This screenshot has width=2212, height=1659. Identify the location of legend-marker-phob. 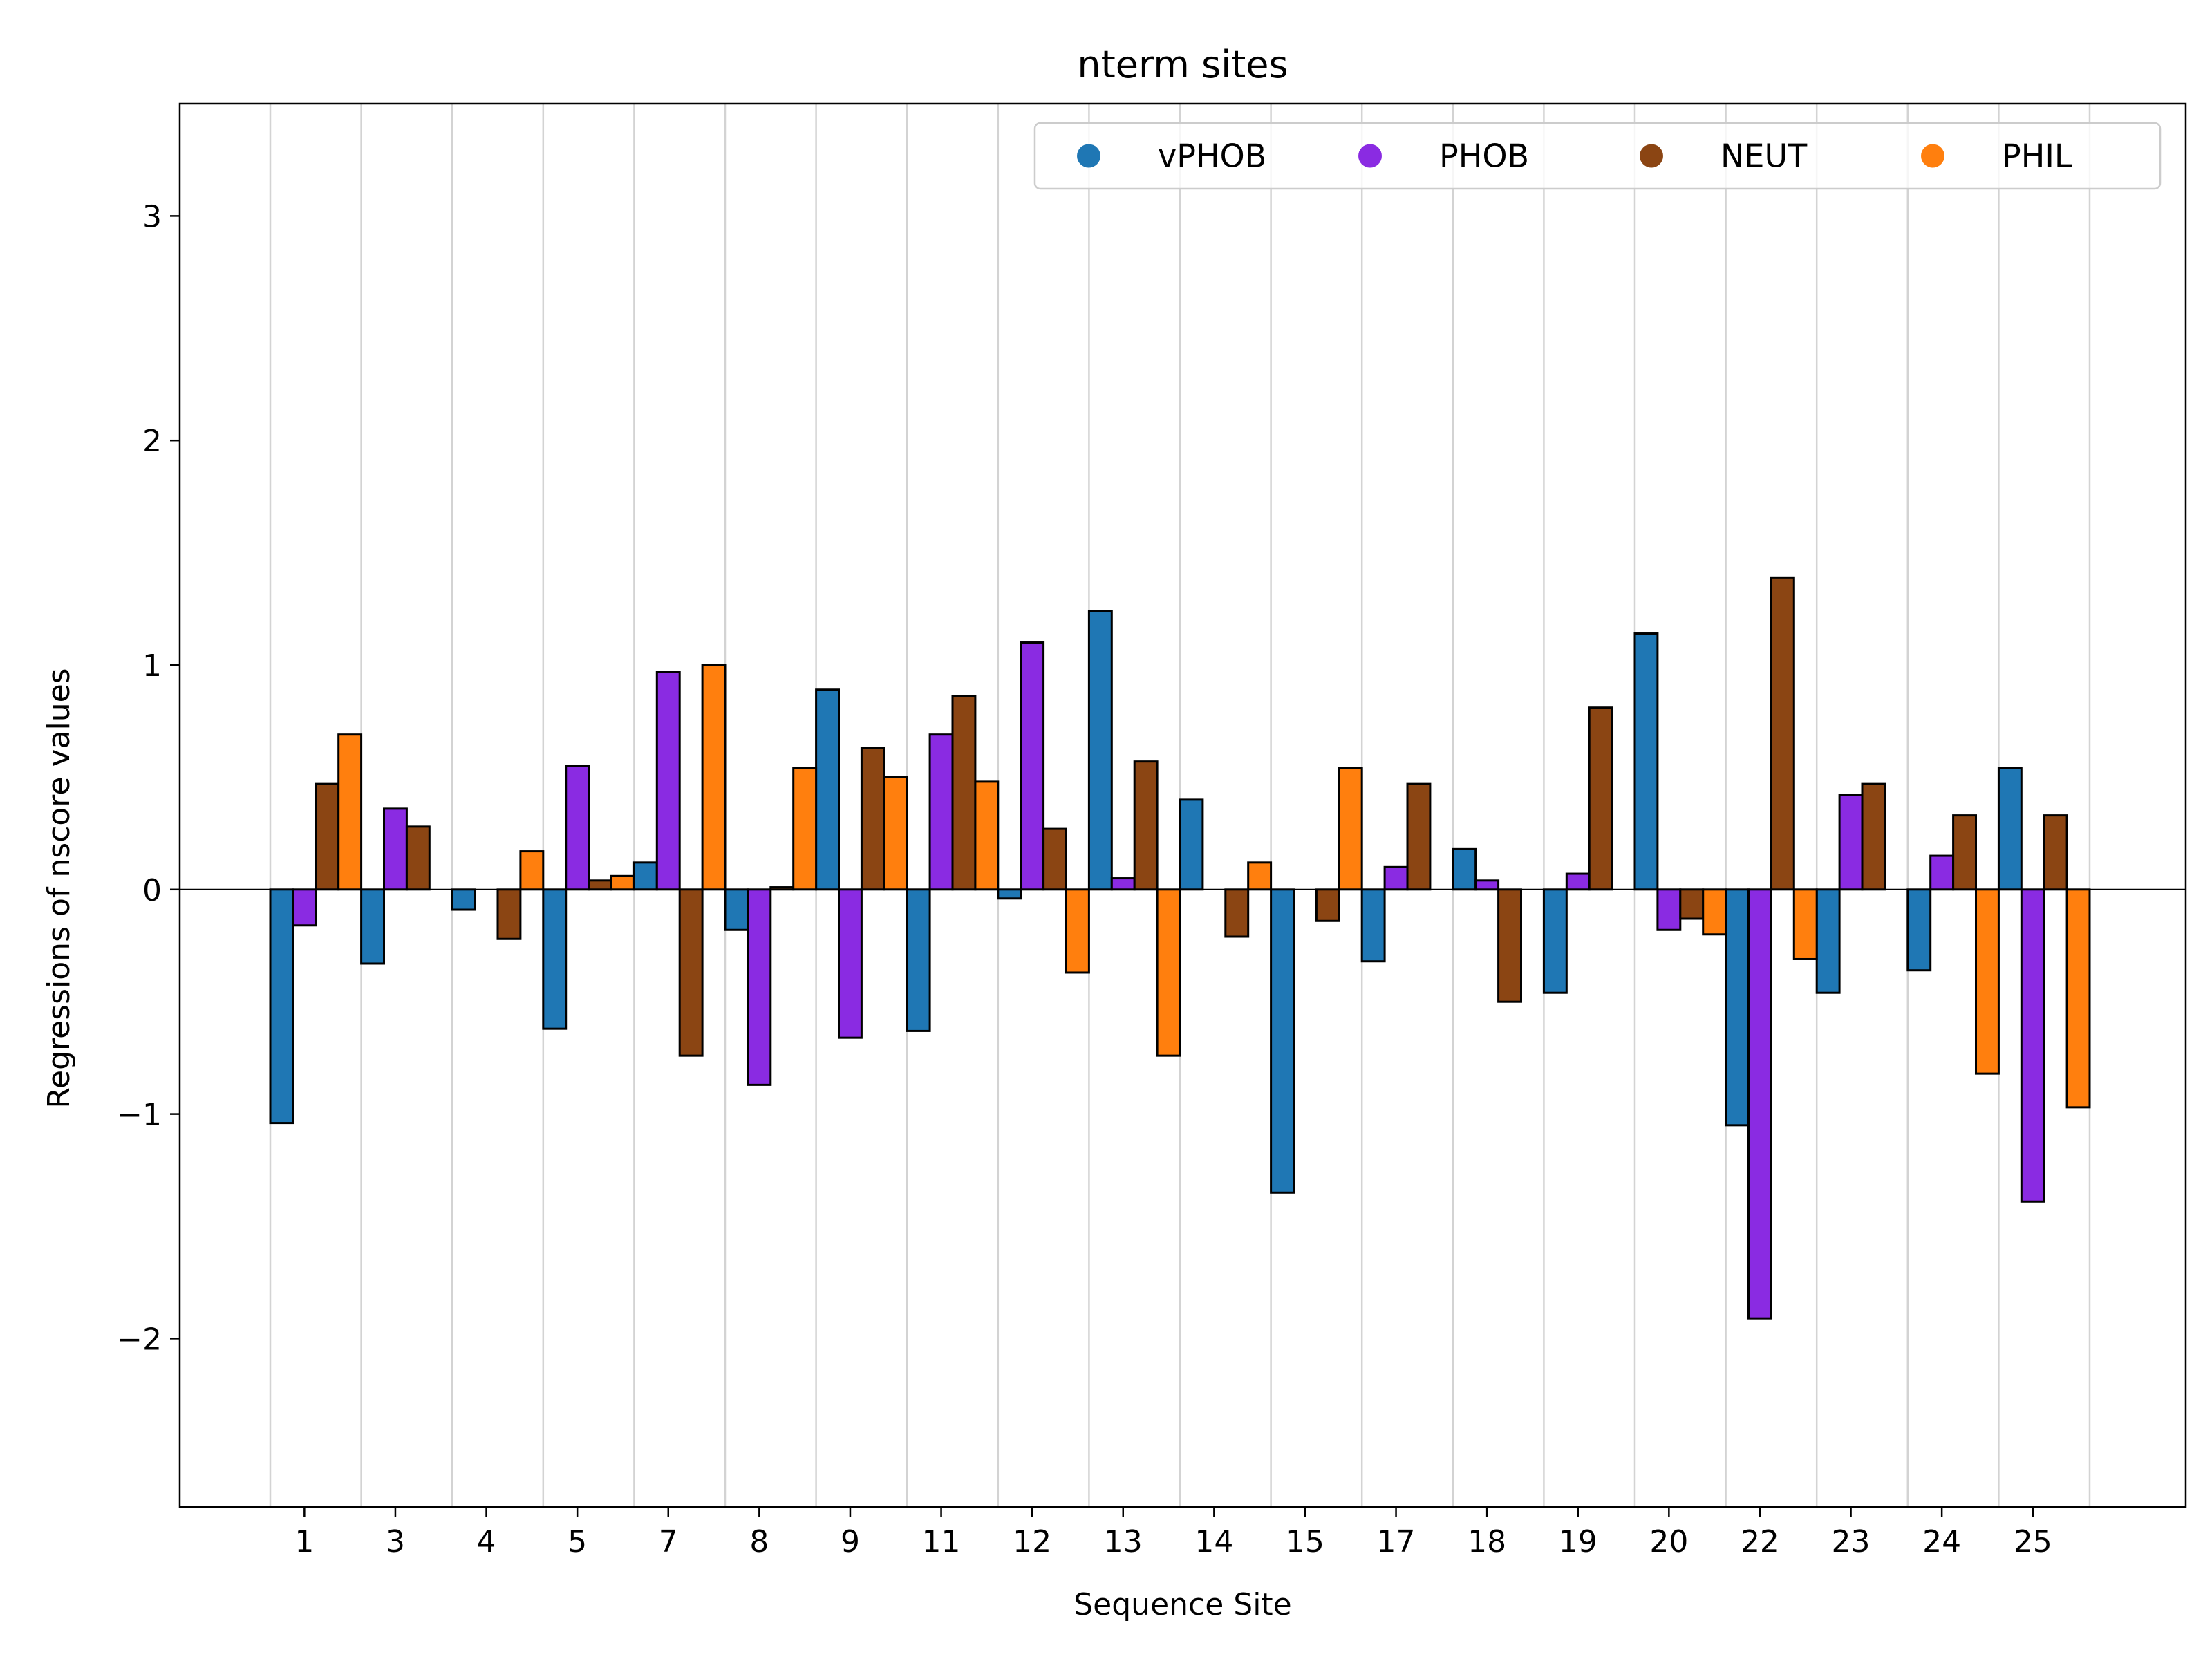
(1370, 156).